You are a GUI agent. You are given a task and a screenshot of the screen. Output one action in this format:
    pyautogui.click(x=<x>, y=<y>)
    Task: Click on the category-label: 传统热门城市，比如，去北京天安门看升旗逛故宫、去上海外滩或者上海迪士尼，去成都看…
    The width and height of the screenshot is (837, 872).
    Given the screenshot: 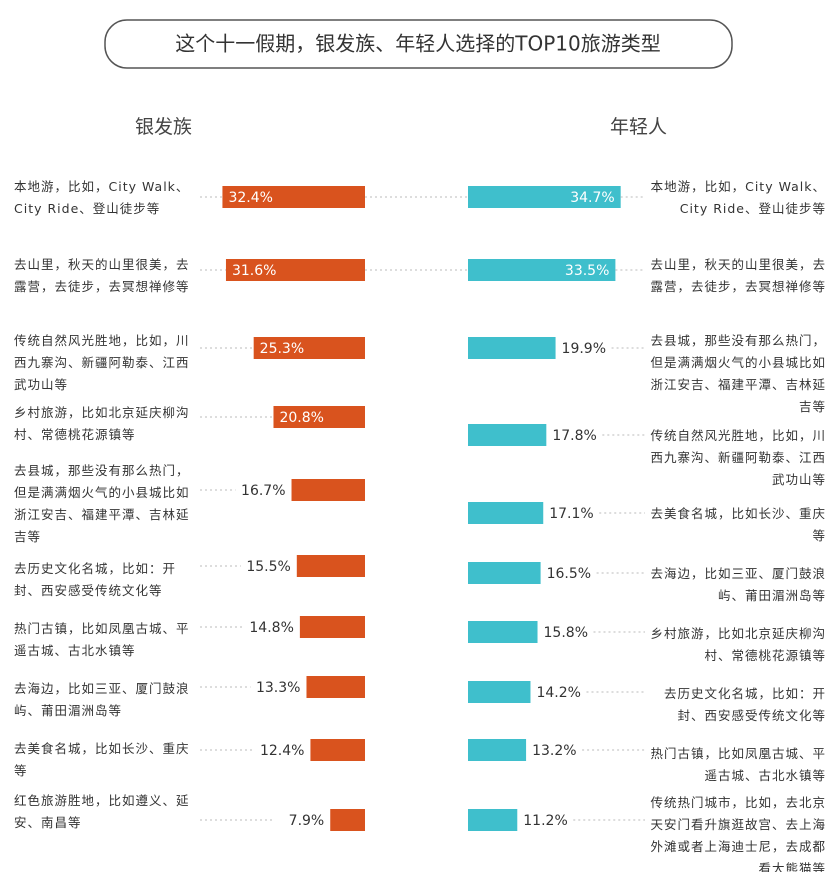 What is the action you would take?
    pyautogui.click(x=738, y=833)
    